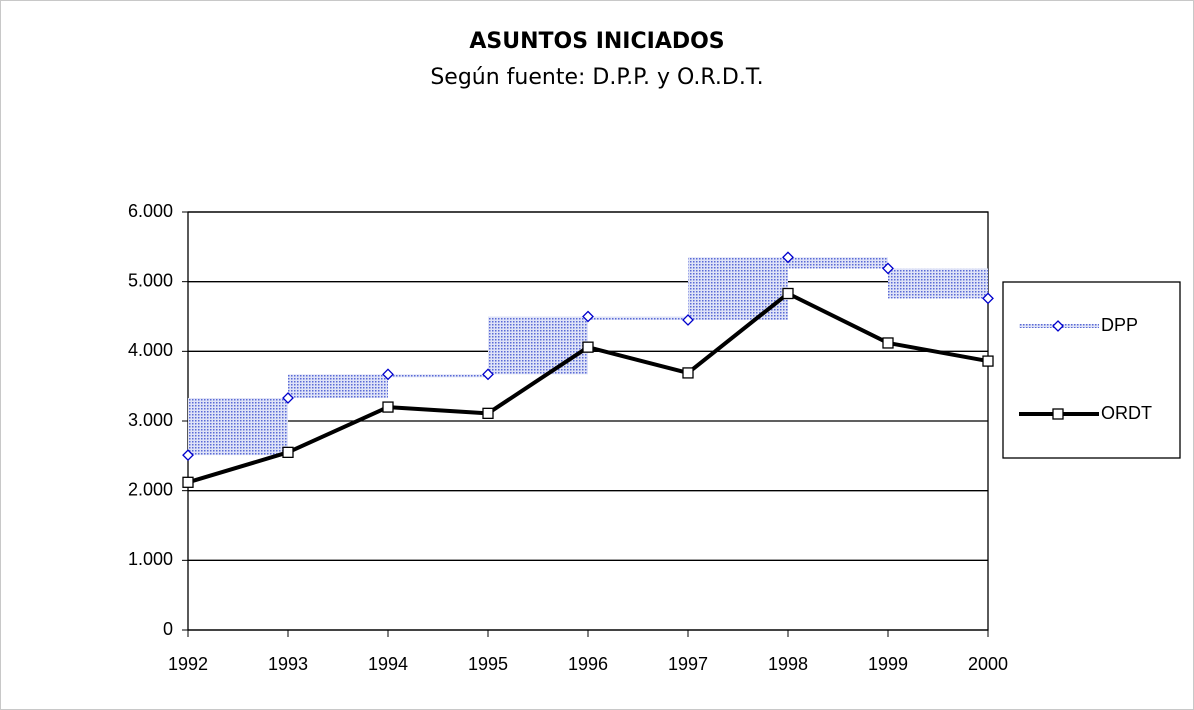  Describe the element at coordinates (596, 41) in the screenshot. I see `chart-title: ASUNTOS INICIADOS` at that location.